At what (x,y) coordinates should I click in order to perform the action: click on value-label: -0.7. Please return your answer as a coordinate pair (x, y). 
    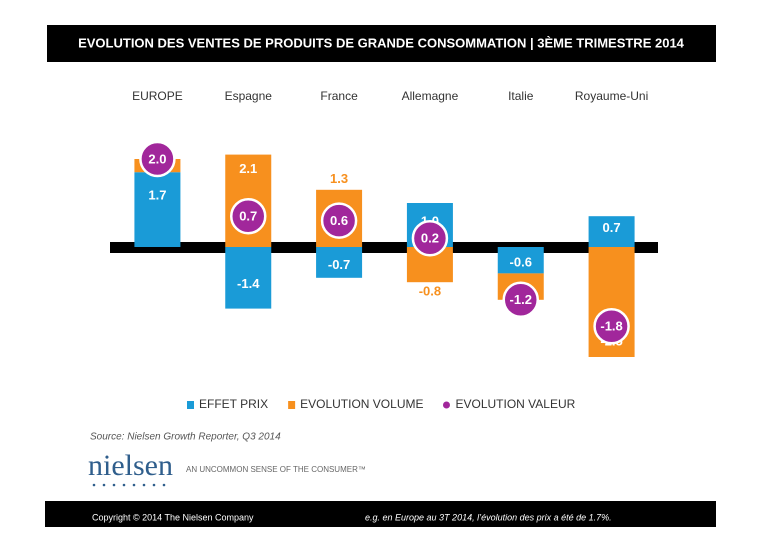
    Looking at the image, I should click on (339, 264).